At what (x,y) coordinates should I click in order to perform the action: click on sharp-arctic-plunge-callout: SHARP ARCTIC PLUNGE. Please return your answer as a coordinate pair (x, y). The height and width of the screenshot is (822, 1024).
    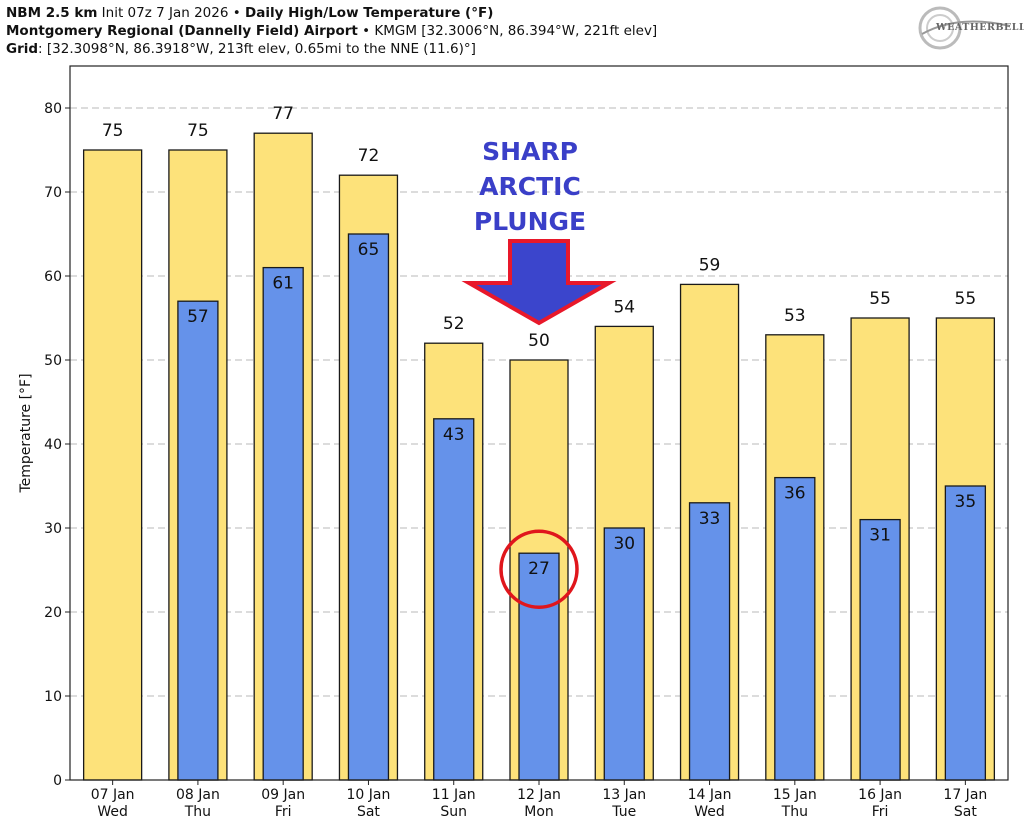
    Looking at the image, I should click on (530, 186).